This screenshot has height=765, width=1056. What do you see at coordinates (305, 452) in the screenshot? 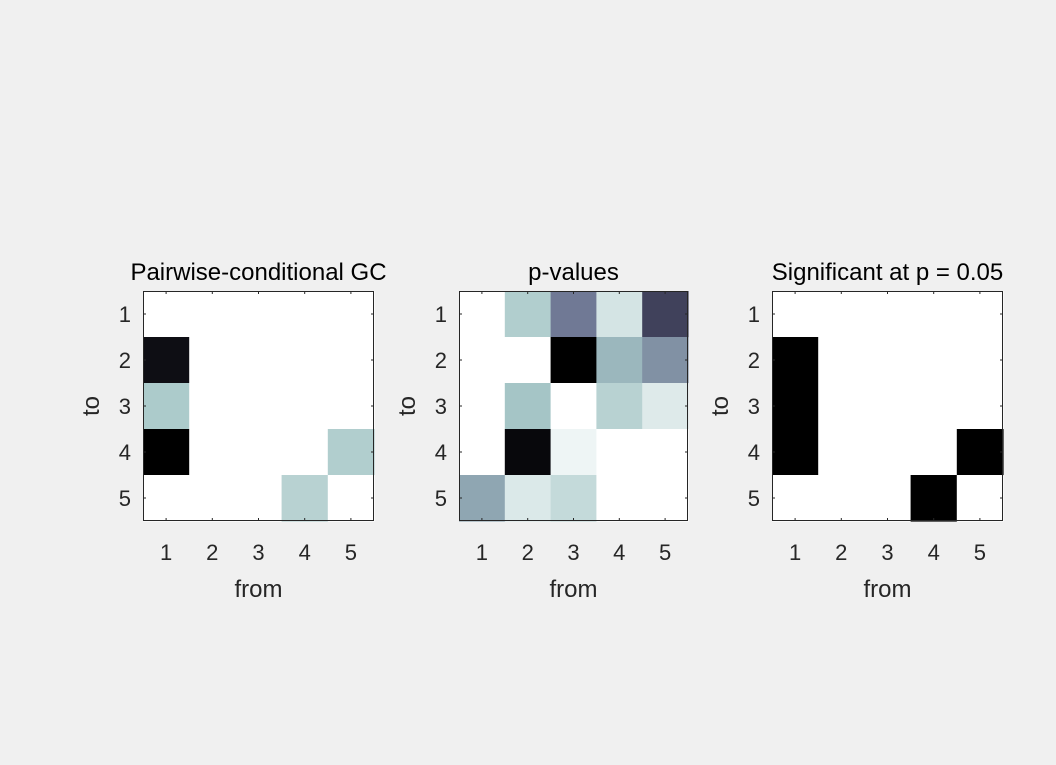
I see `heatmap-cell-r4-c4` at bounding box center [305, 452].